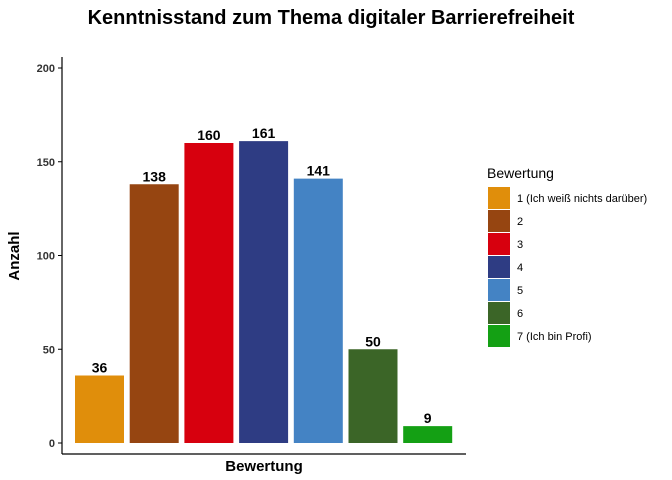 The height and width of the screenshot is (480, 672). Describe the element at coordinates (264, 466) in the screenshot. I see `x-axis-label: Bewertung` at that location.